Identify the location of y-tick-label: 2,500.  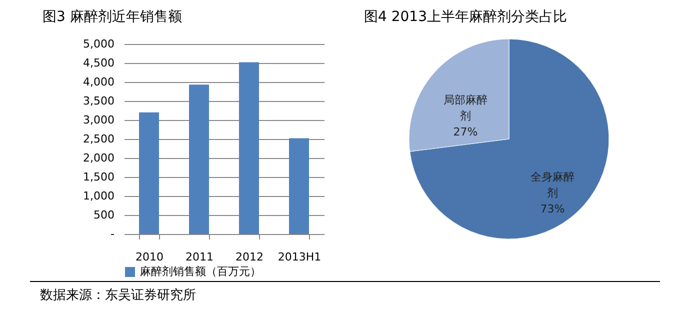
(98, 139).